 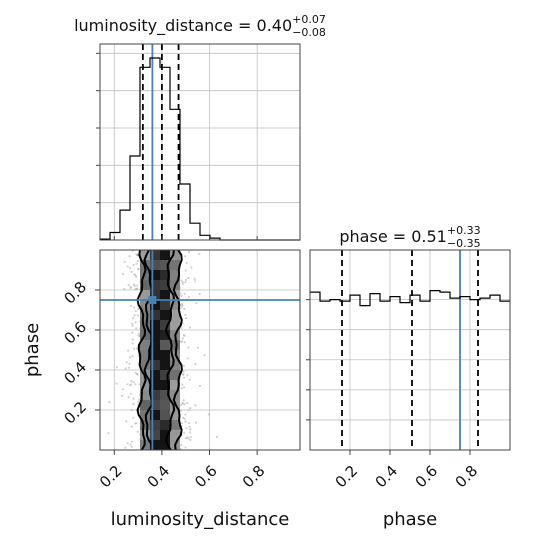 What do you see at coordinates (308, 360) in the screenshot?
I see `hist-phase-y-ticks` at bounding box center [308, 360].